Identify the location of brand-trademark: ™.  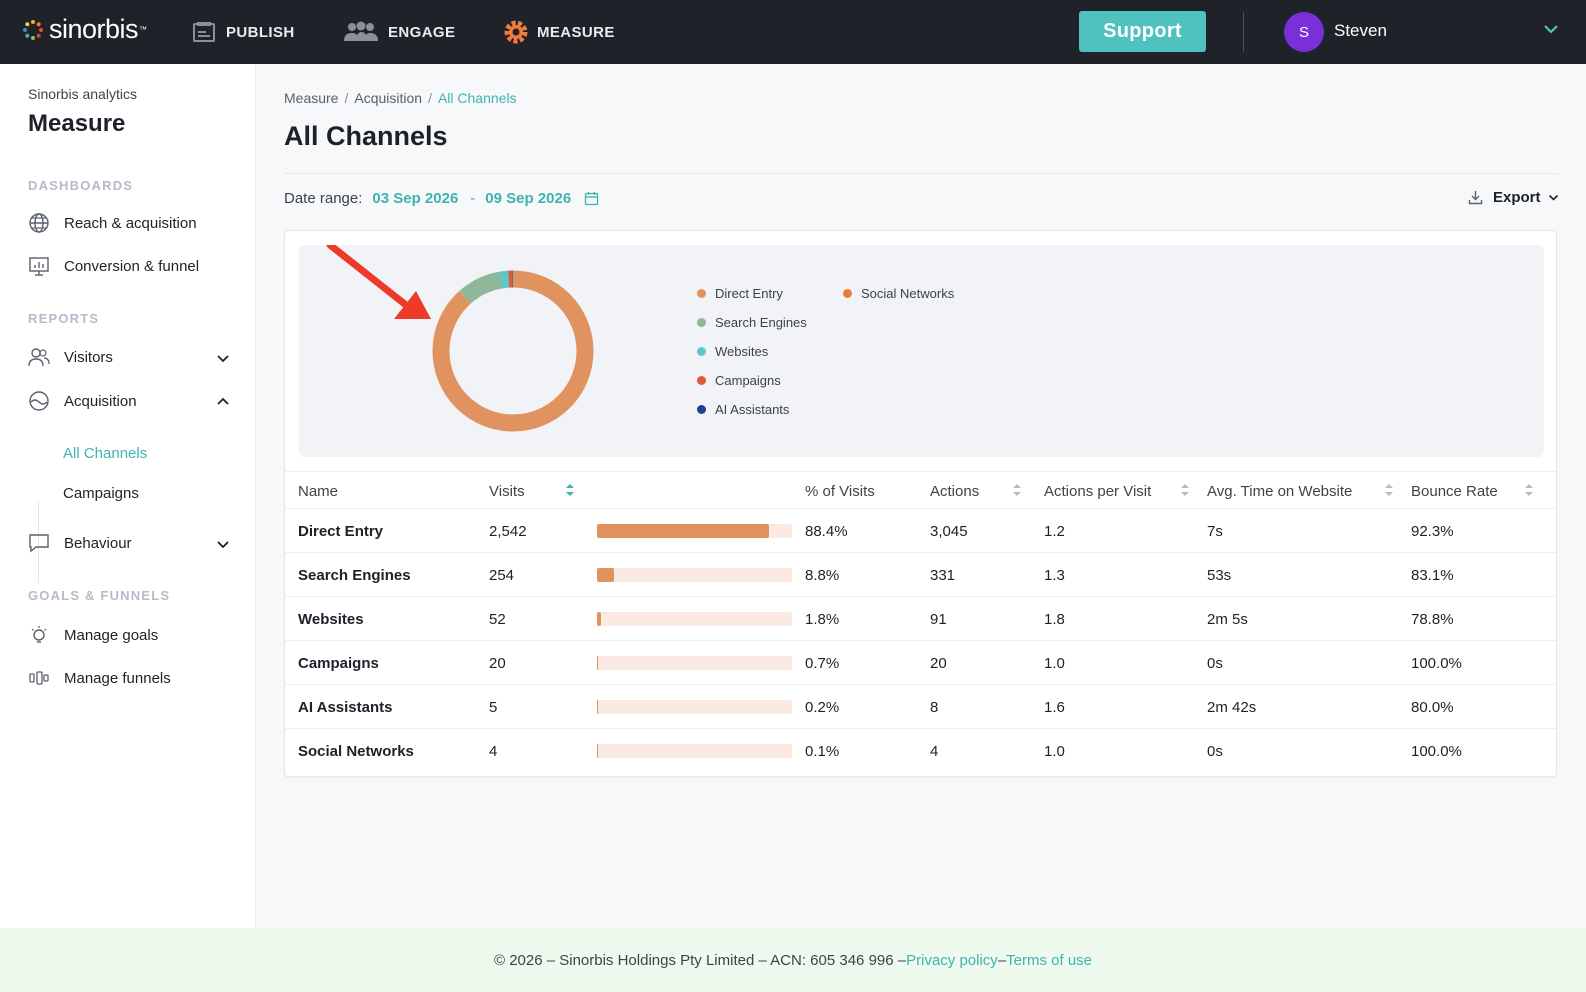
(143, 29).